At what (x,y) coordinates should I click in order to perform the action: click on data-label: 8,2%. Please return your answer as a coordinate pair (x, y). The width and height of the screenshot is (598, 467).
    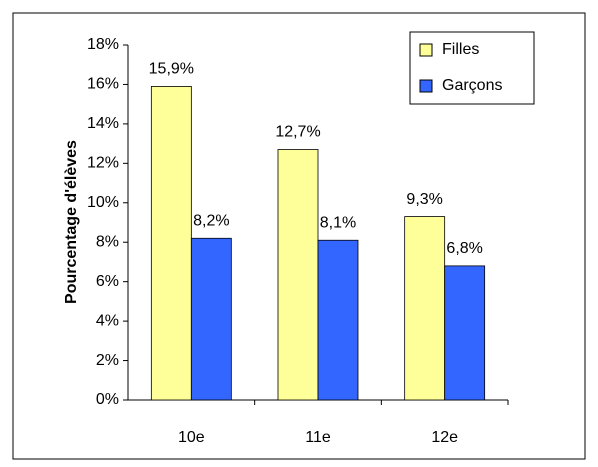
    Looking at the image, I should click on (211, 220).